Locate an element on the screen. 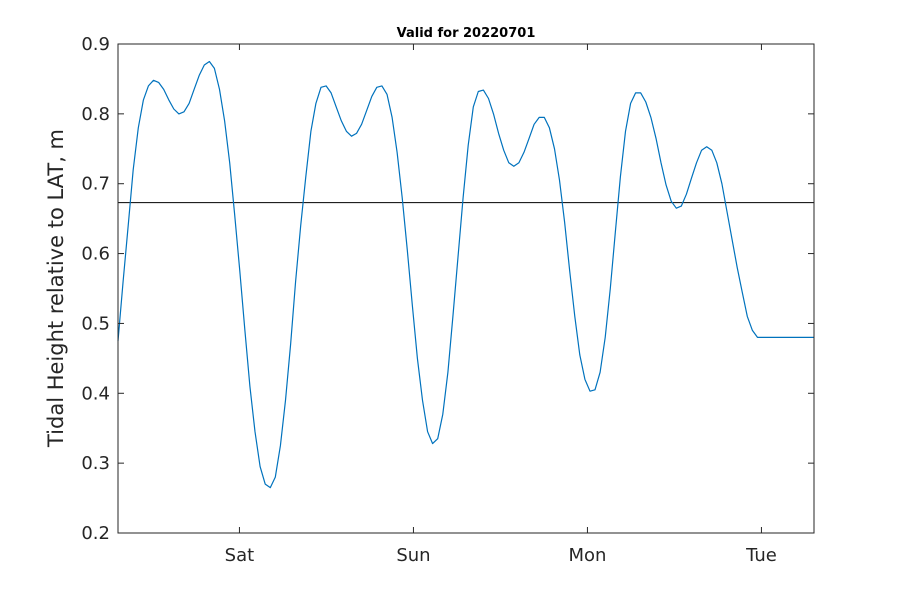 This screenshot has width=900, height=600. y-tick-label-0: 0.2 is located at coordinates (95, 533).